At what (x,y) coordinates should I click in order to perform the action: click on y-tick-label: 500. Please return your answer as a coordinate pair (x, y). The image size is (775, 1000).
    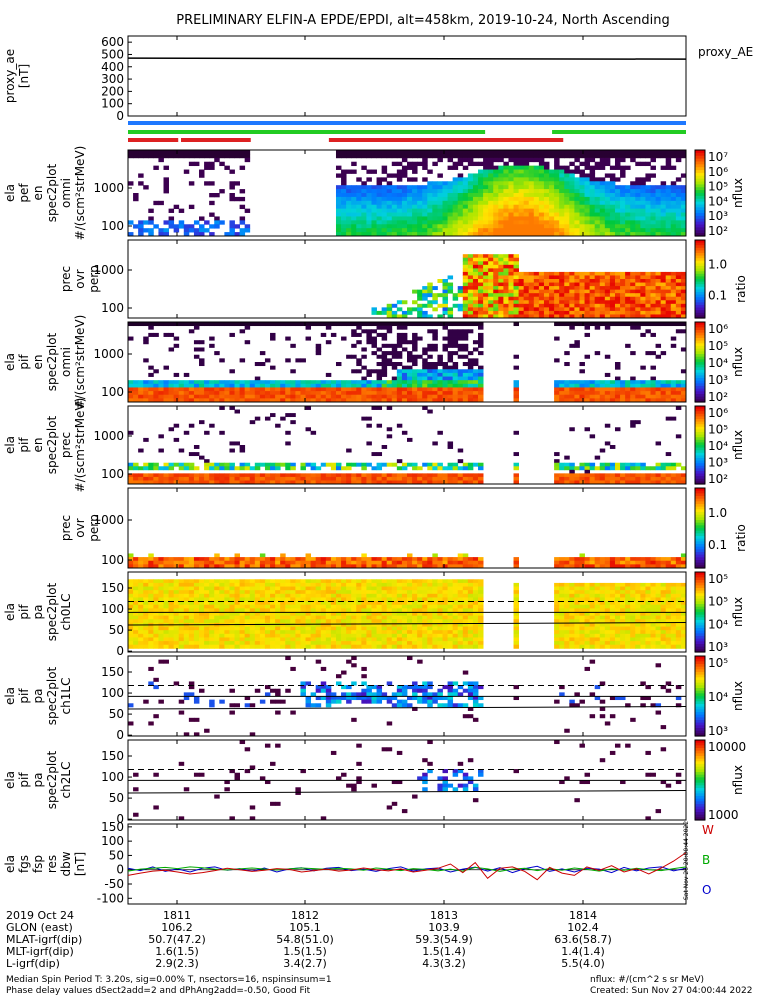
    Looking at the image, I should click on (112, 54).